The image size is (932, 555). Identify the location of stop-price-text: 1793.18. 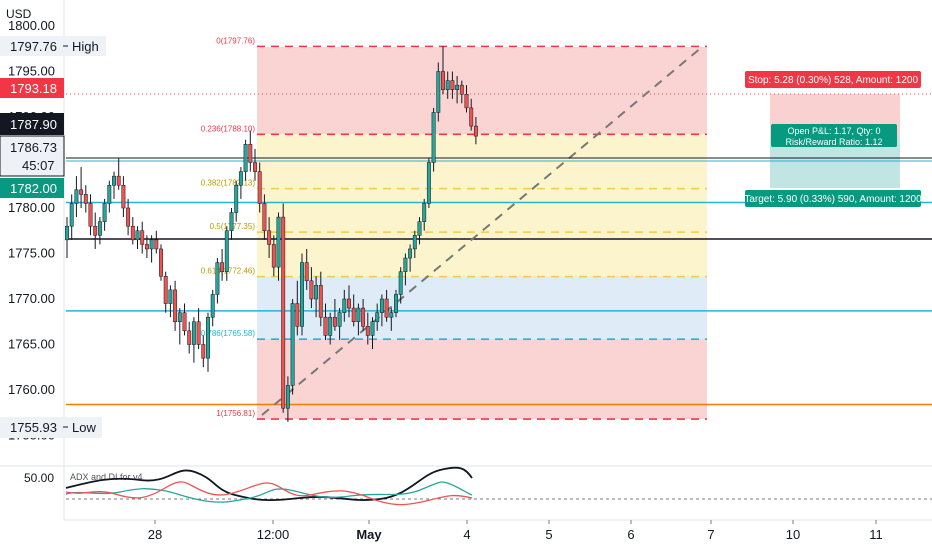
(33, 88).